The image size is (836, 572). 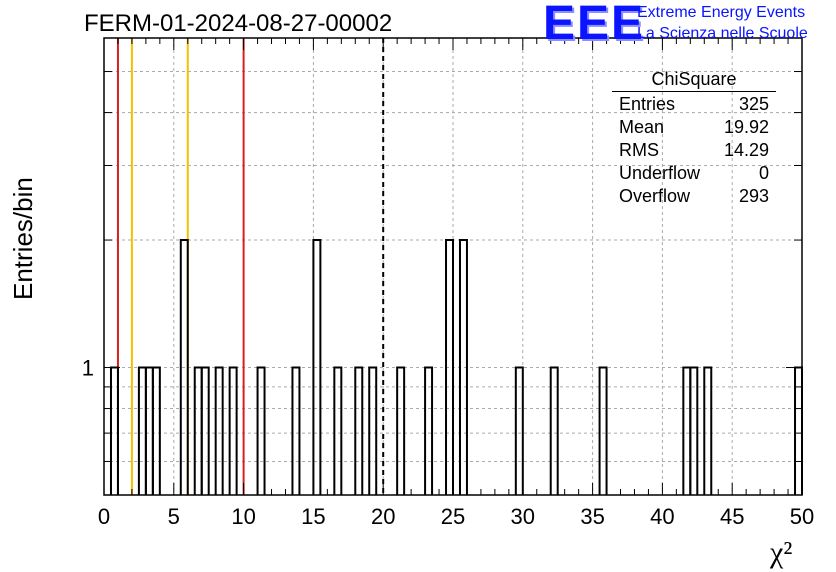 What do you see at coordinates (660, 173) in the screenshot?
I see `stats-label: Underflow` at bounding box center [660, 173].